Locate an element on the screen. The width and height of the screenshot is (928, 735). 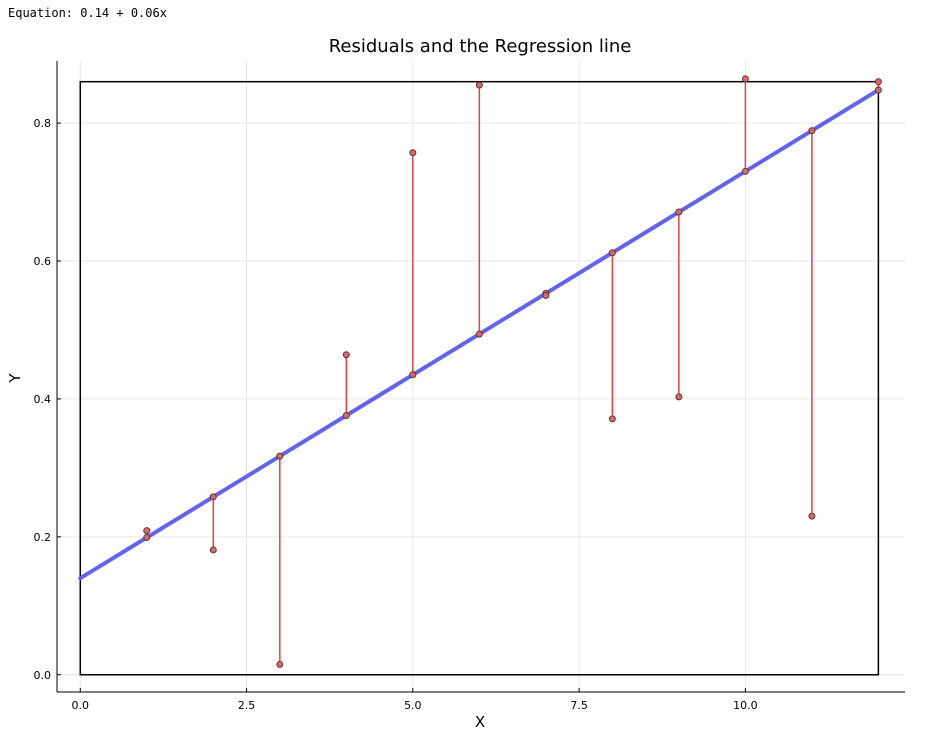
y-axis-label: Y is located at coordinates (15, 378).